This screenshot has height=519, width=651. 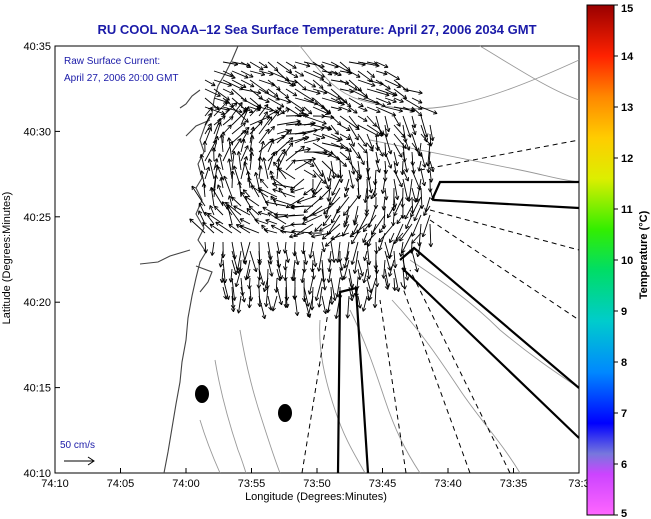 What do you see at coordinates (383, 484) in the screenshot?
I see `x-tick-label: 73:45` at bounding box center [383, 484].